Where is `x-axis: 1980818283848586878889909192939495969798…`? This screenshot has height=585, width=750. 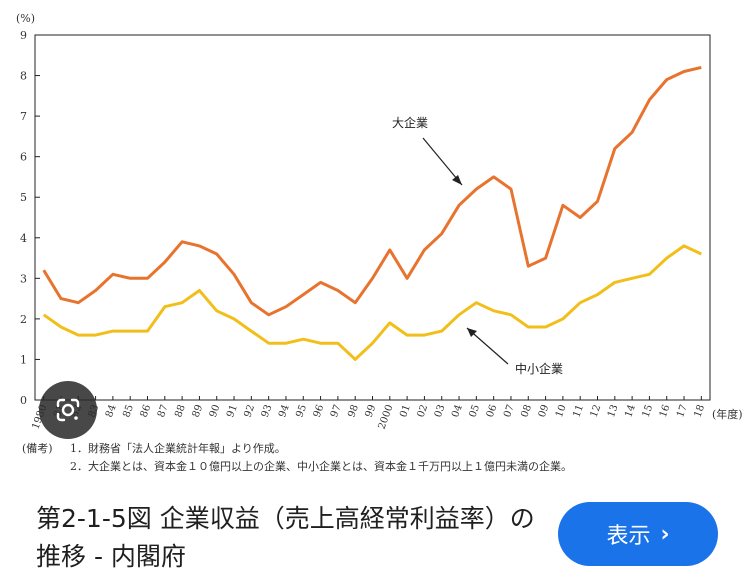 x-axis: 1980818283848586878889909192939495969798… is located at coordinates (368, 413).